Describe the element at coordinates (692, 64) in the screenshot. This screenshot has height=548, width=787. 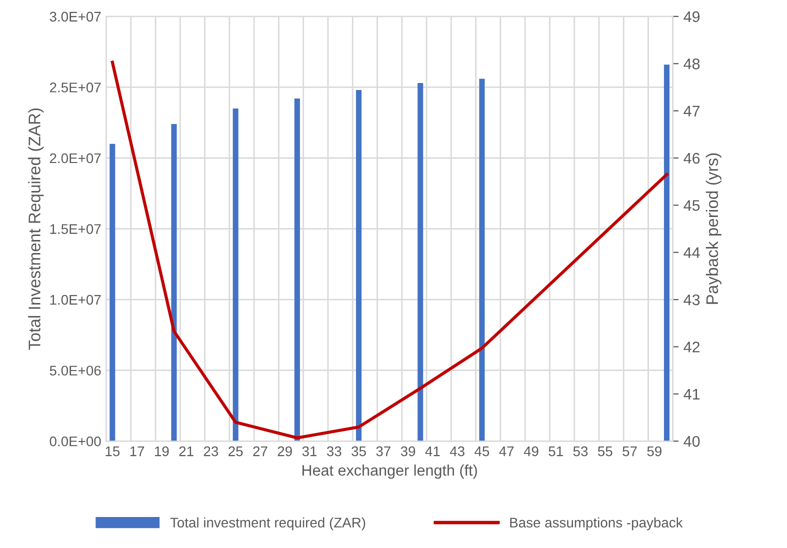
I see `y2-tick-label: 48` at that location.